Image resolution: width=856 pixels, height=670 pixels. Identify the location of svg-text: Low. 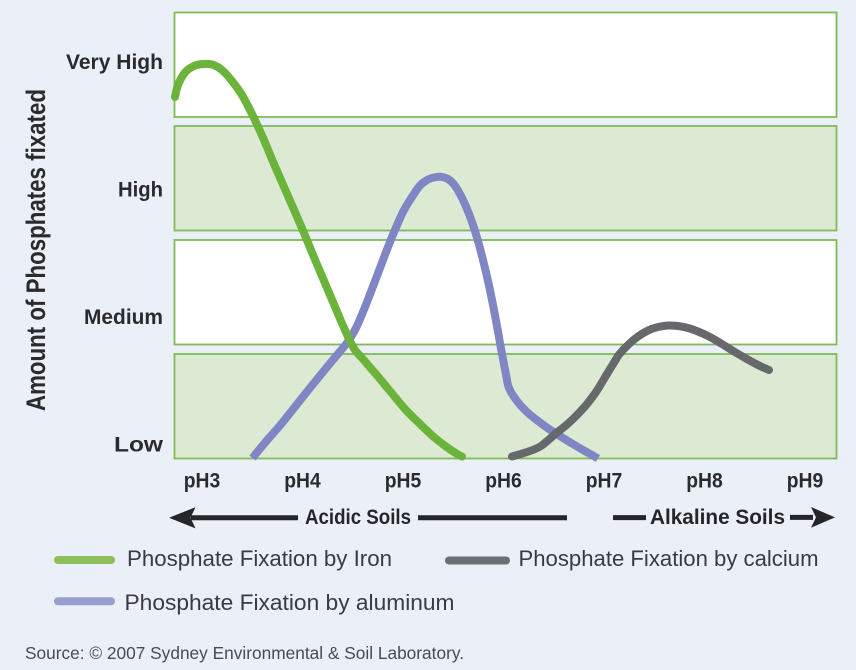
(139, 445).